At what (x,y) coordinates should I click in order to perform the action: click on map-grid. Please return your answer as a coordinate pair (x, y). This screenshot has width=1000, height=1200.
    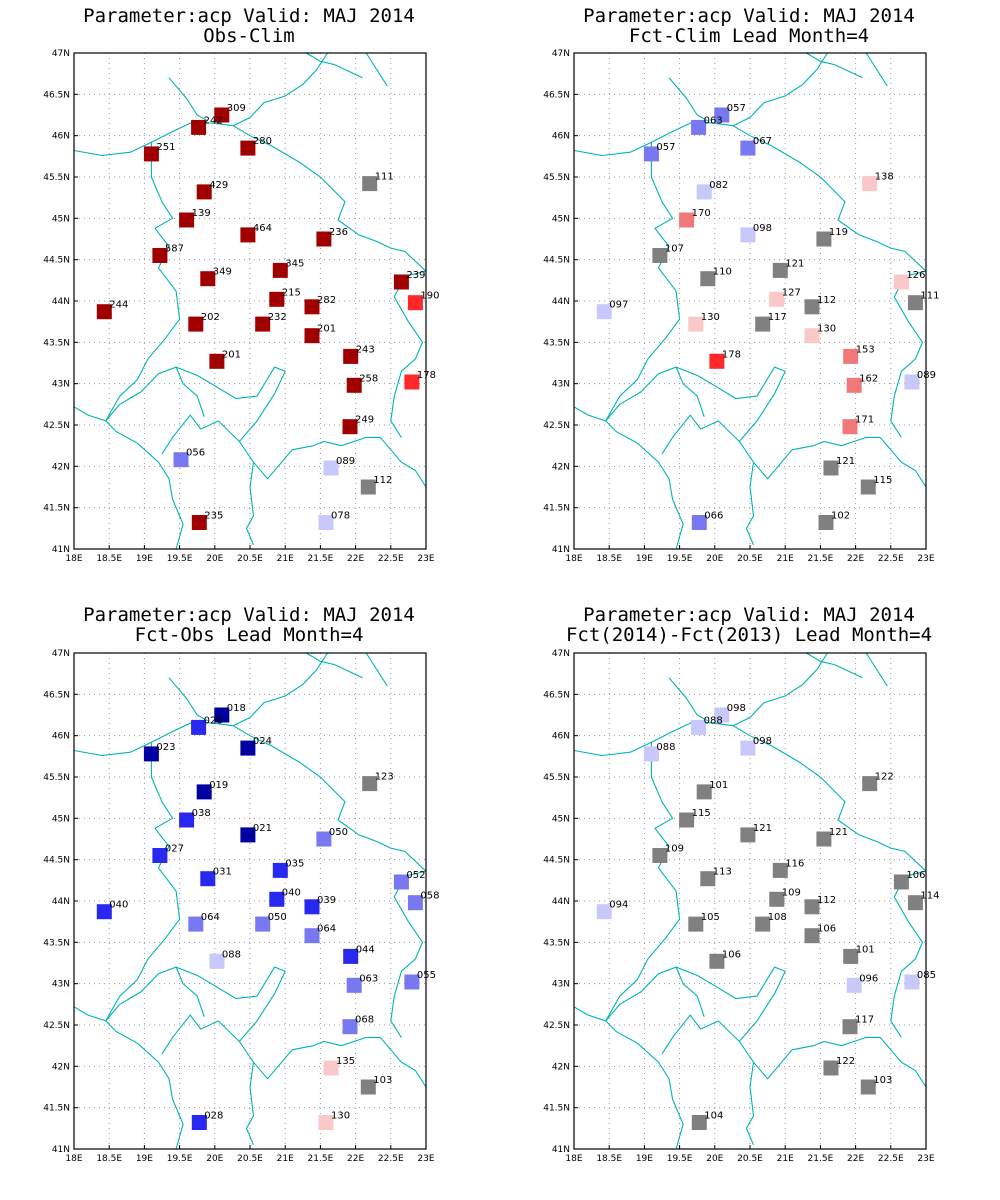
    Looking at the image, I should click on (250, 901).